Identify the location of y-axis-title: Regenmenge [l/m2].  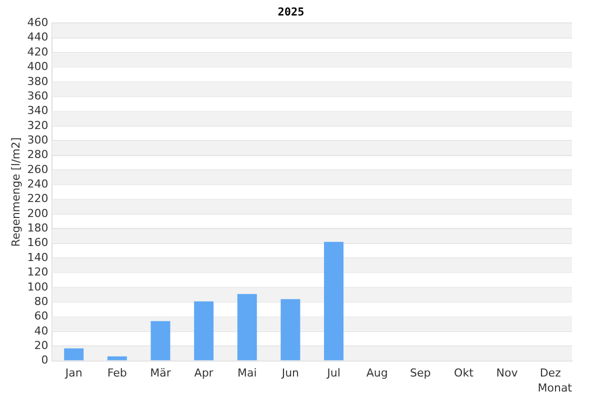
(15, 192).